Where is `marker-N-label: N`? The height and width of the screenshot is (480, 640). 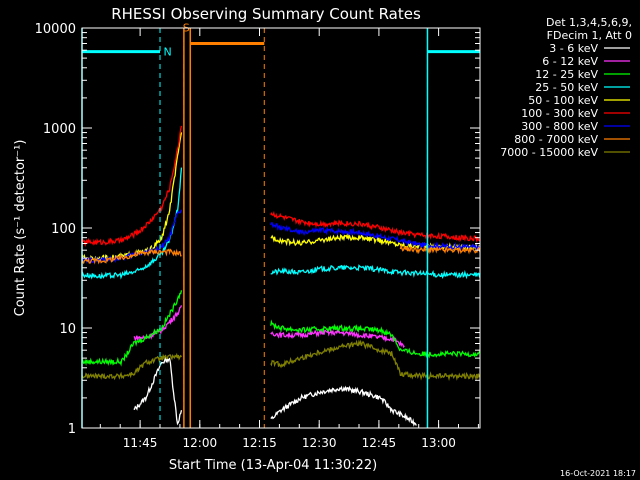 marker-N-label: N is located at coordinates (167, 52).